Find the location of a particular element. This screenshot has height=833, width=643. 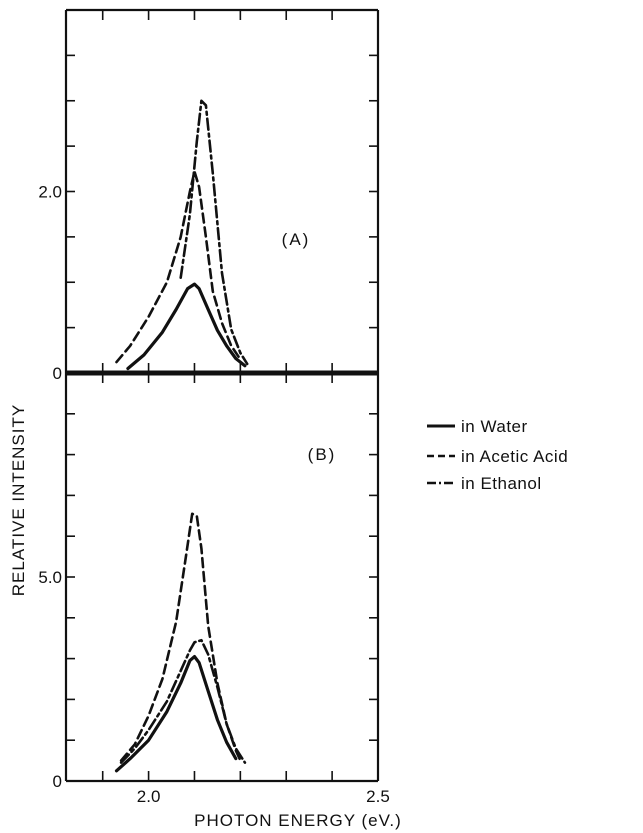

panel-b-series-dashed is located at coordinates (180, 637).